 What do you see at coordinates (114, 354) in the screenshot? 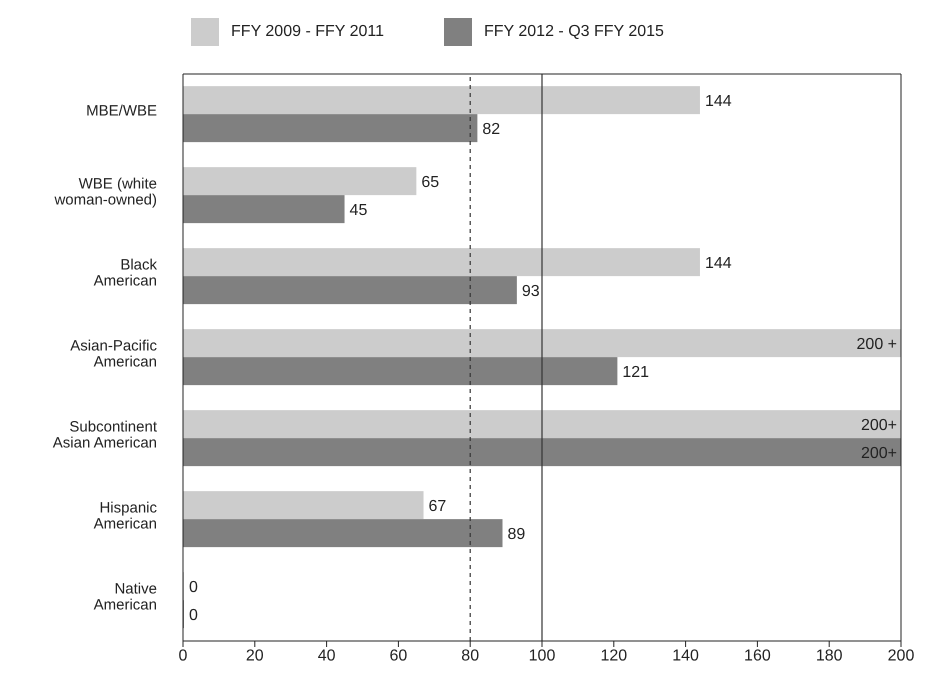
I see `y-tick-label: Asian-Pacific American` at bounding box center [114, 354].